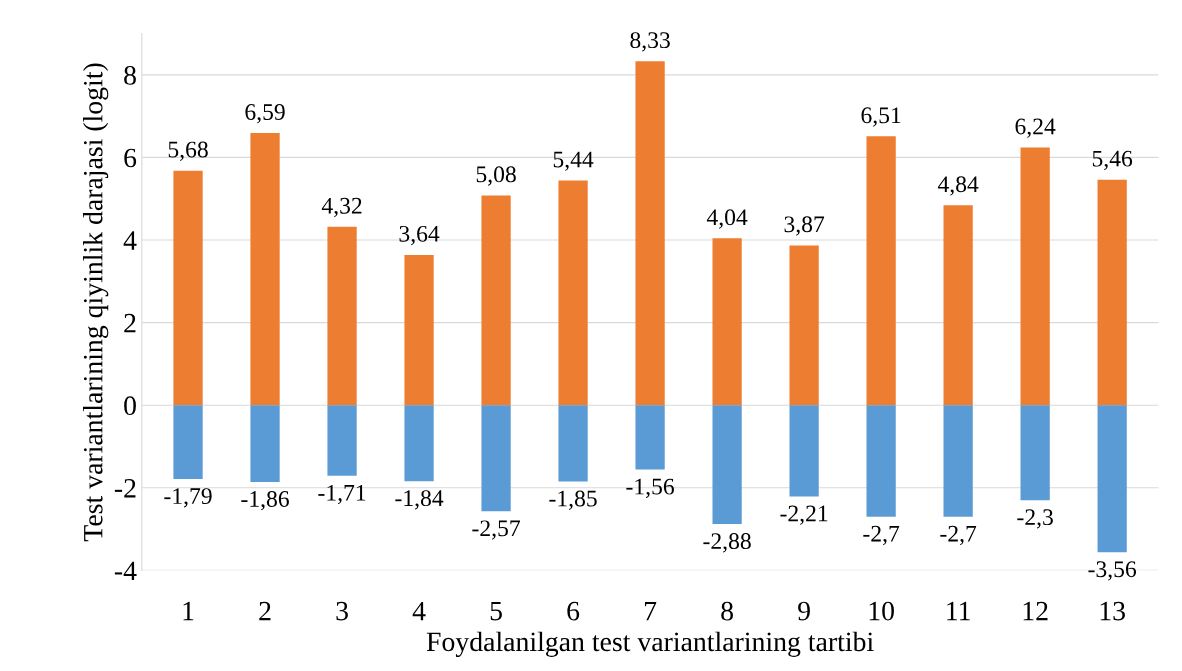  What do you see at coordinates (1035, 128) in the screenshot?
I see `data-label: 6,24` at bounding box center [1035, 128].